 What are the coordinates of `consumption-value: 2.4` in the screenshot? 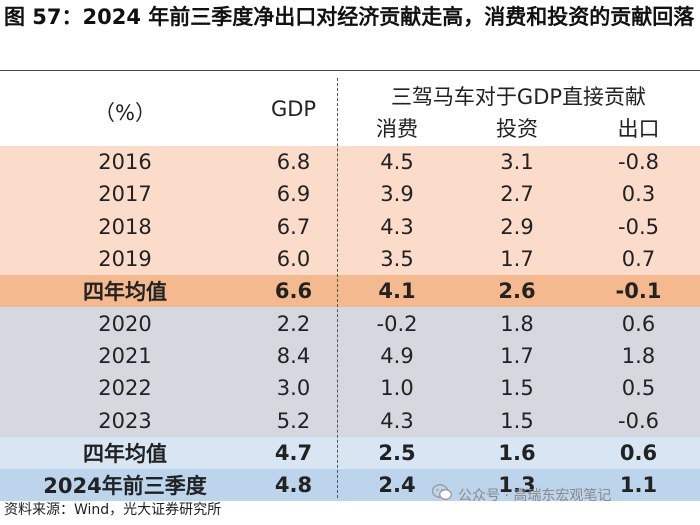 It's located at (397, 485).